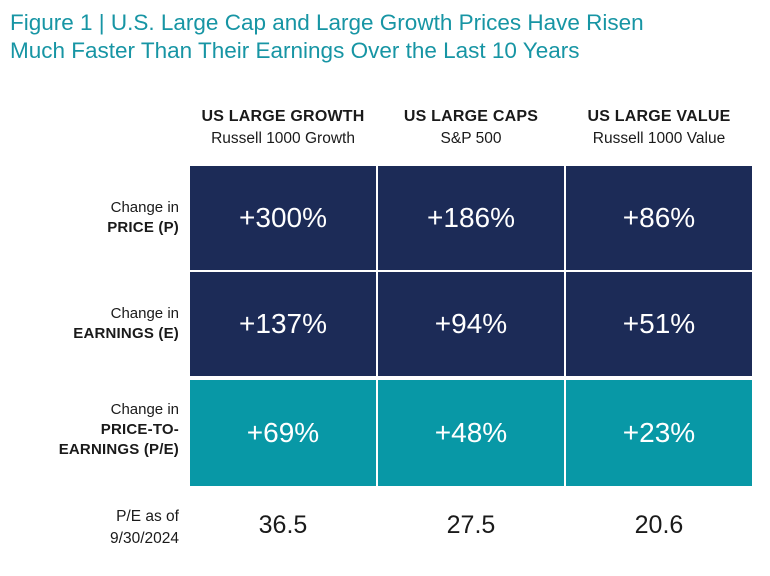  Describe the element at coordinates (471, 116) in the screenshot. I see `column-header-name: US LARGE CAPS` at that location.